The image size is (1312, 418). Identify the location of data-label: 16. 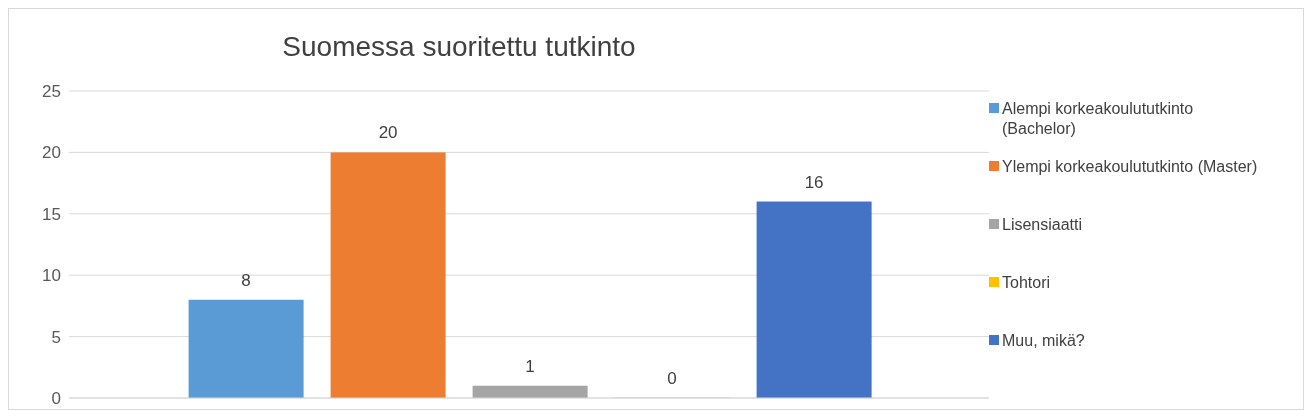
(814, 182).